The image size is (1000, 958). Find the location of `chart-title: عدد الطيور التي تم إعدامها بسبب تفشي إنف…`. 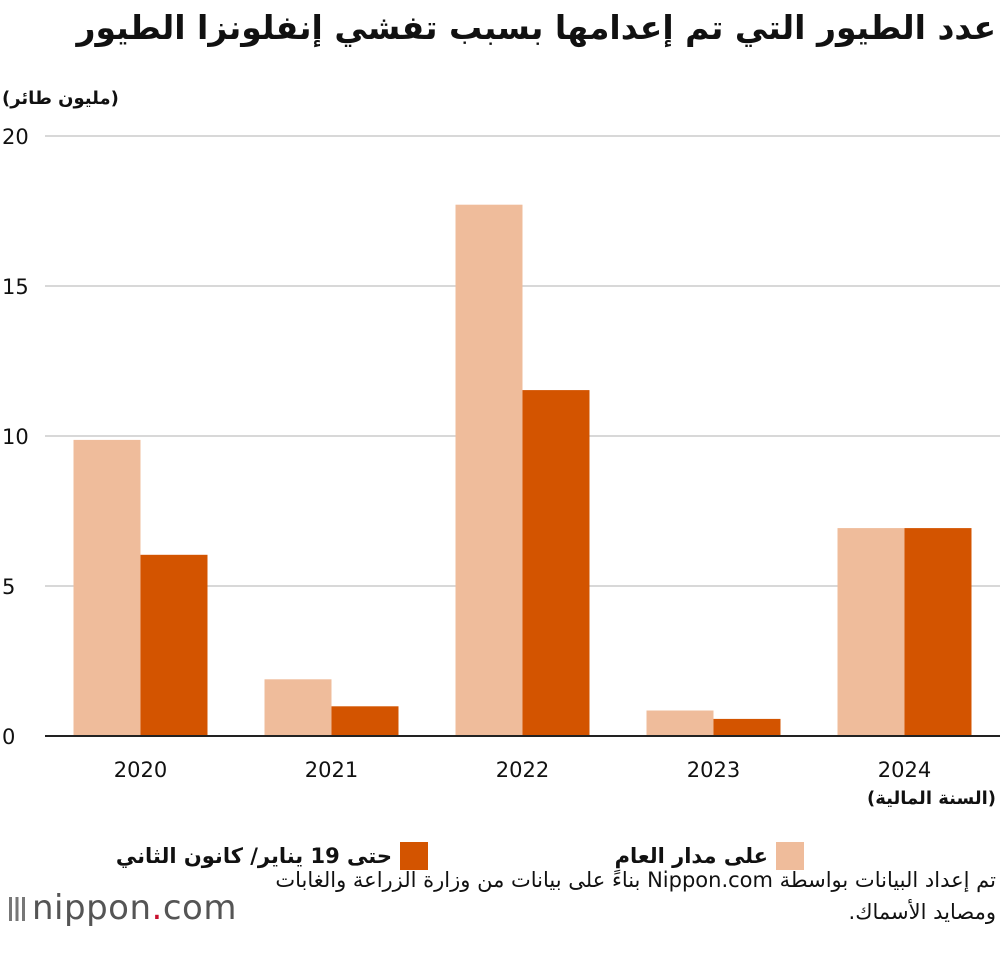

chart-title: عدد الطيور التي تم إعدامها بسبب تفشي إنف… is located at coordinates (536, 27).